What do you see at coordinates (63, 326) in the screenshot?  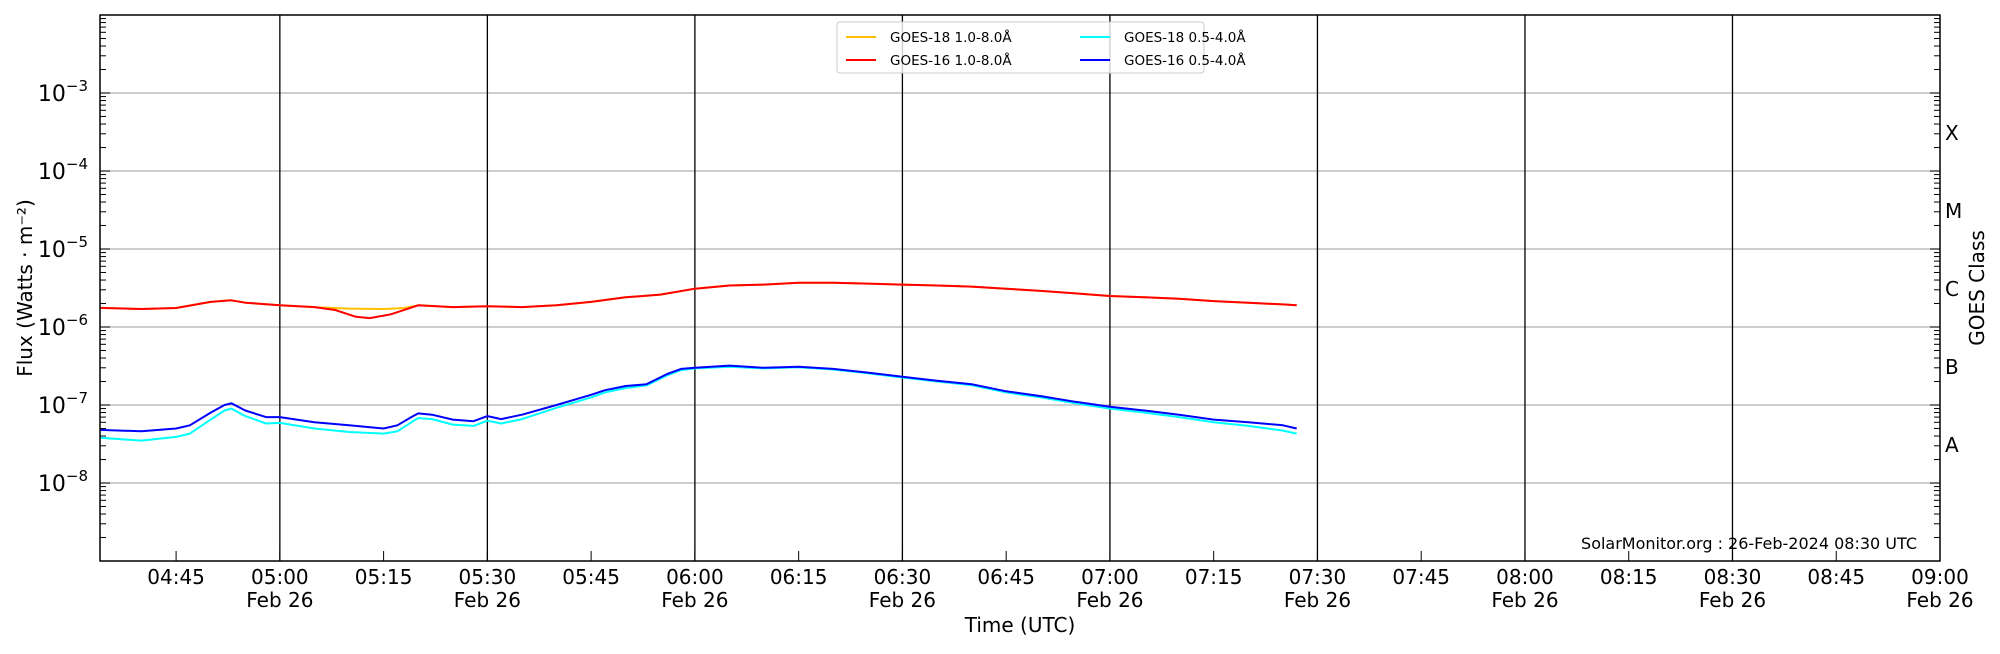 I see `y-tick-label: 10⁻⁶` at bounding box center [63, 326].